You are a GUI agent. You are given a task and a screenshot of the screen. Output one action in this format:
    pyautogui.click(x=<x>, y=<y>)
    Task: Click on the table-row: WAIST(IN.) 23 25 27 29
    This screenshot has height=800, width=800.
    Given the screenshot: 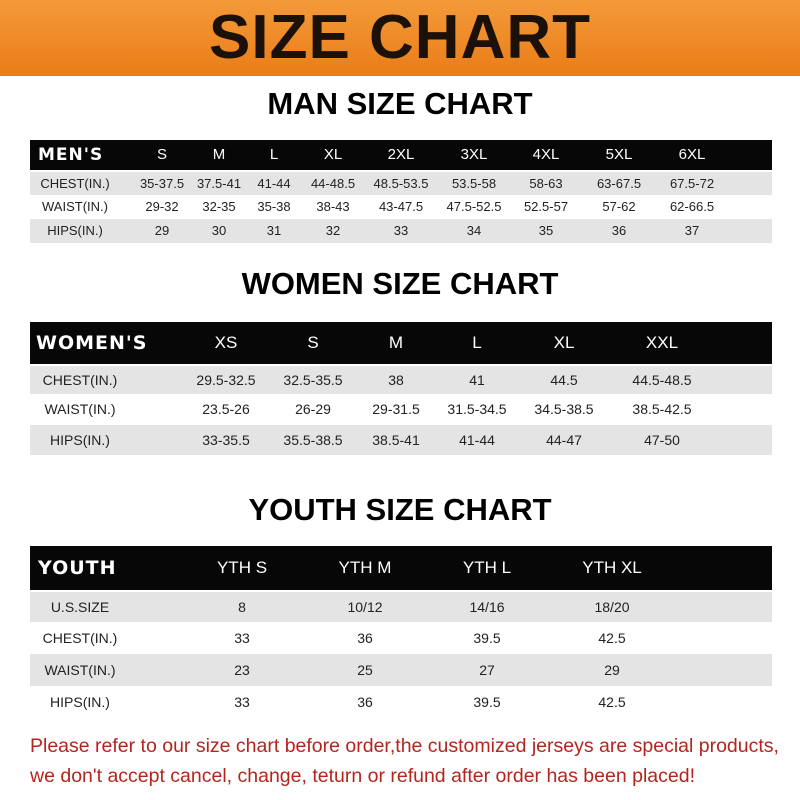 What is the action you would take?
    pyautogui.click(x=401, y=670)
    